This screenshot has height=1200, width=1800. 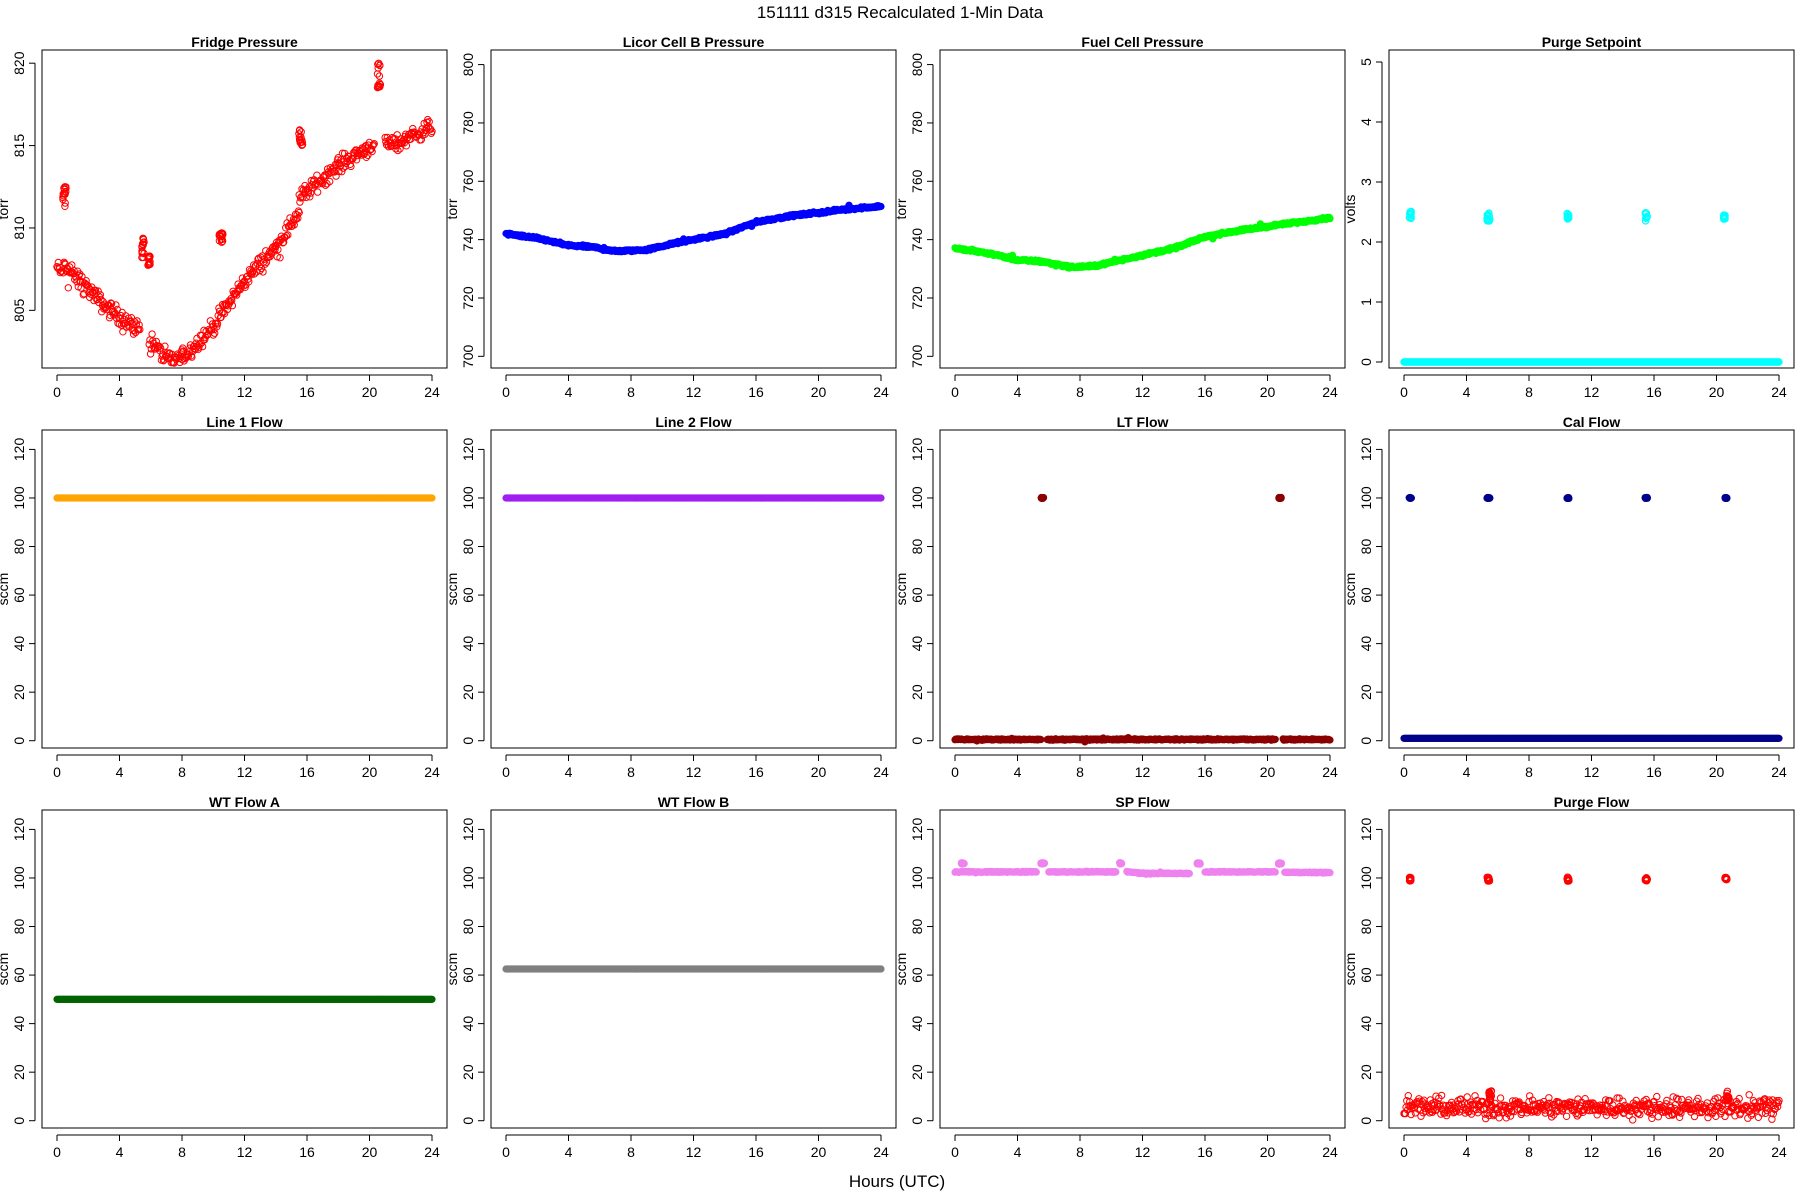 What do you see at coordinates (468, 65) in the screenshot?
I see `y-tick-label: 800` at bounding box center [468, 65].